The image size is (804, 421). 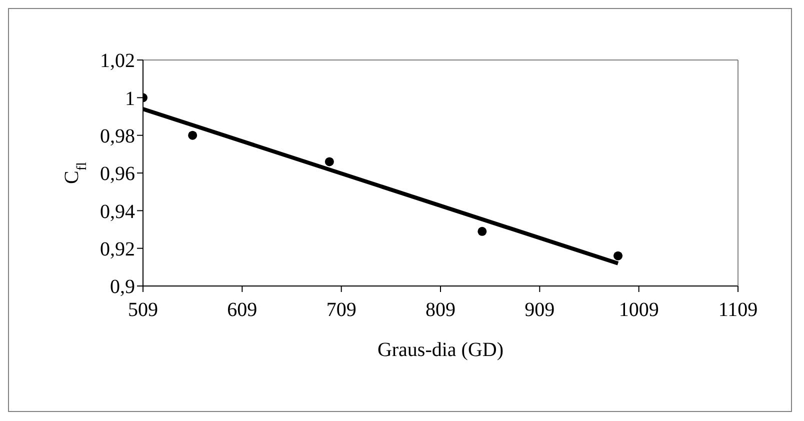 What do you see at coordinates (440, 350) in the screenshot?
I see `x-axis-title: Graus-dia (GD)` at bounding box center [440, 350].